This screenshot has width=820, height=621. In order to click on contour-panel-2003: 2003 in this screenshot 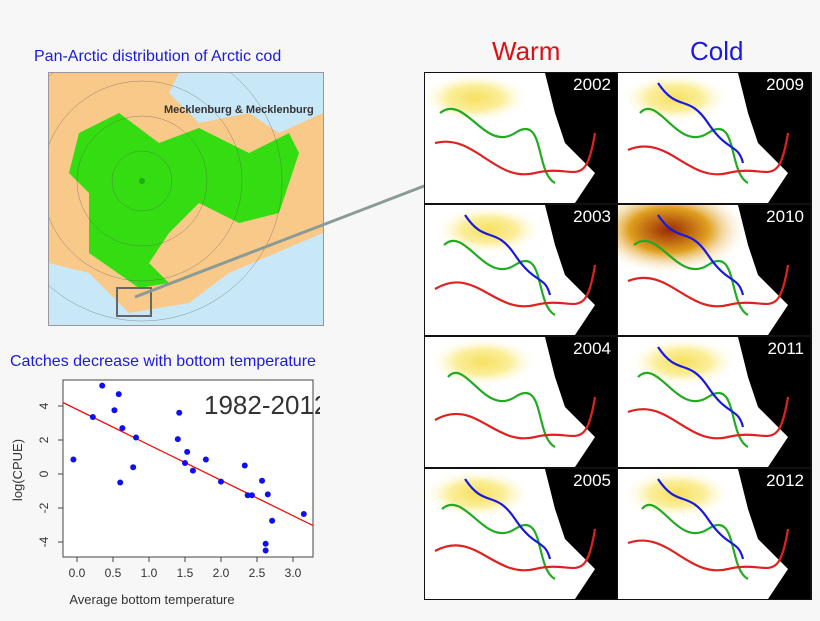, I will do `click(521, 270)`.